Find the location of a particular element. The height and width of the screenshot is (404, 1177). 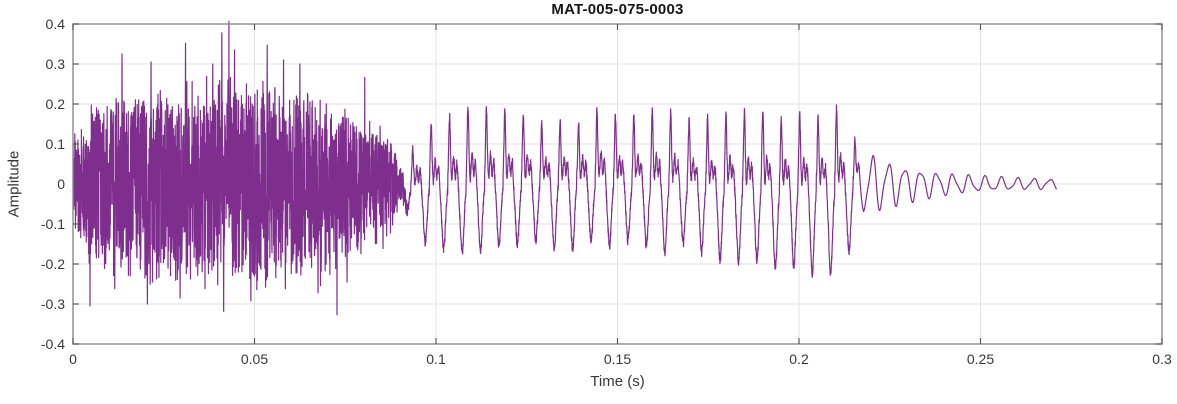

y-tick-label: 0.3 is located at coordinates (56, 64).